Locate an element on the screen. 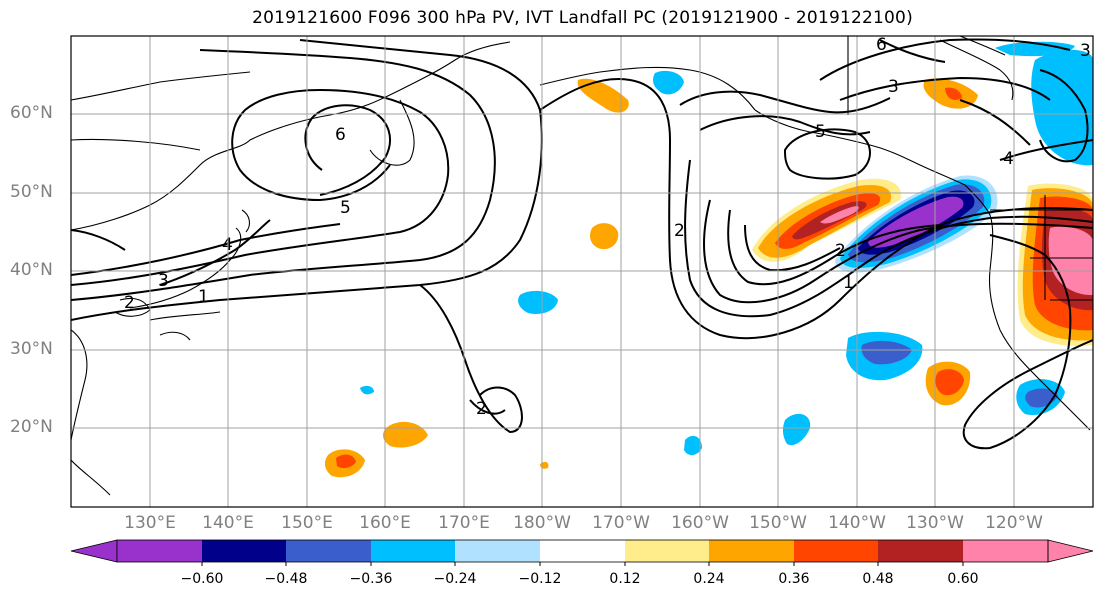  lon-label: 150°W is located at coordinates (778, 523).